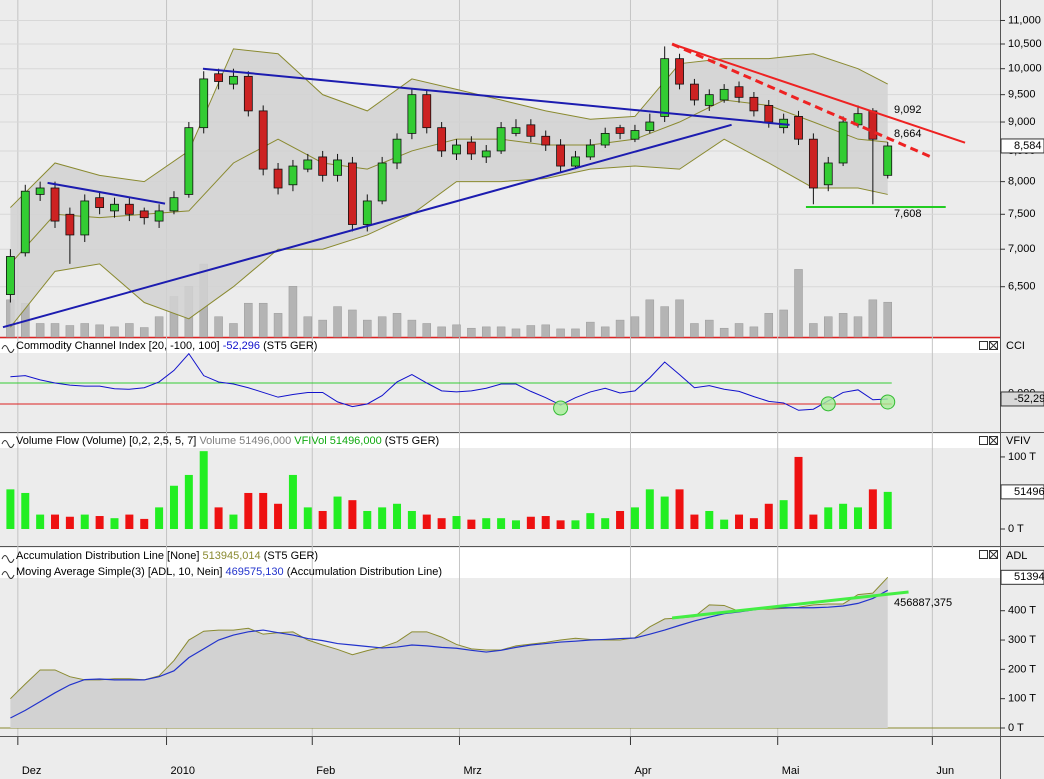 The image size is (1044, 779). Describe the element at coordinates (1025, 44) in the screenshot. I see `y-tick-label: 10,500` at that location.